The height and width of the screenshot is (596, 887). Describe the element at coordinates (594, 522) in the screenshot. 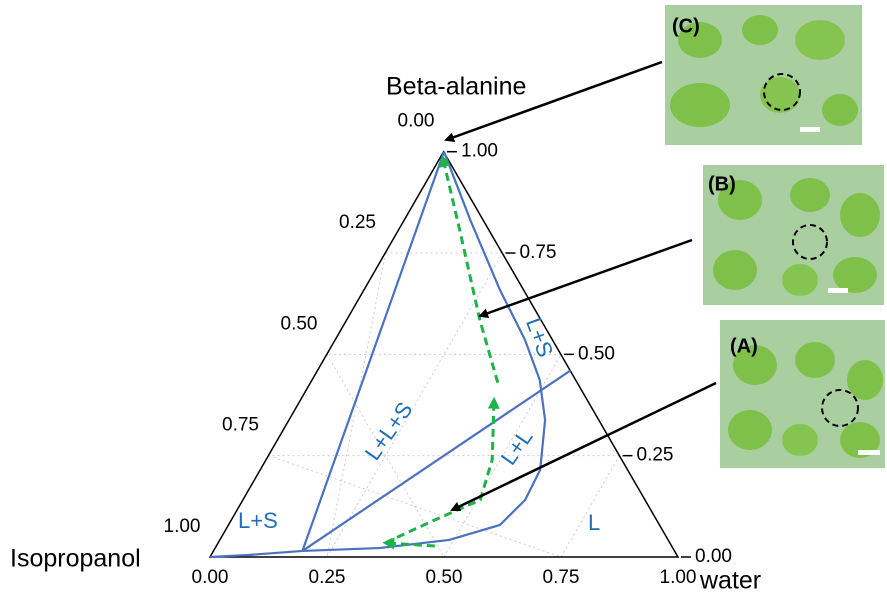

I see `region-label: L` at that location.